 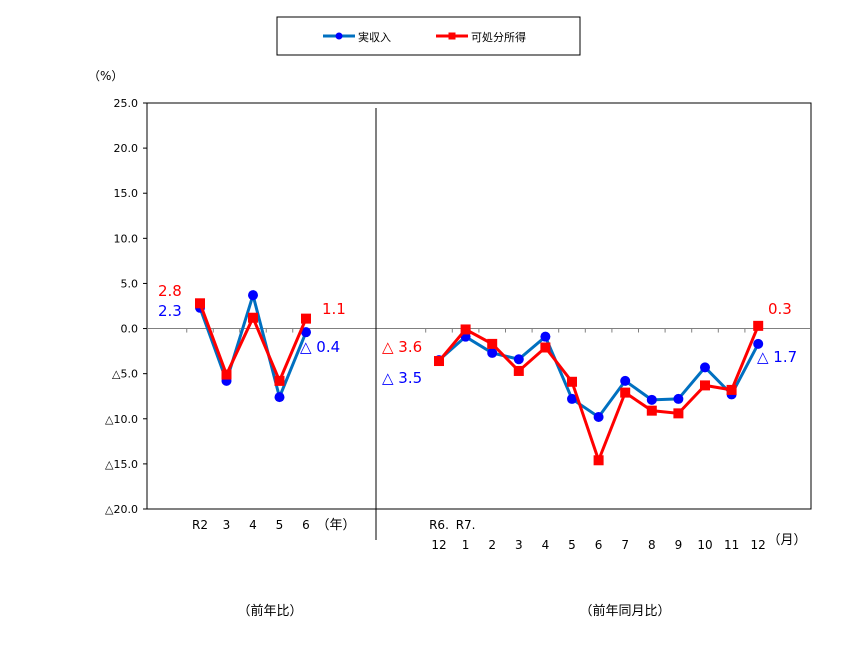 I want to click on panel-label: （前年比）, so click(x=269, y=611).